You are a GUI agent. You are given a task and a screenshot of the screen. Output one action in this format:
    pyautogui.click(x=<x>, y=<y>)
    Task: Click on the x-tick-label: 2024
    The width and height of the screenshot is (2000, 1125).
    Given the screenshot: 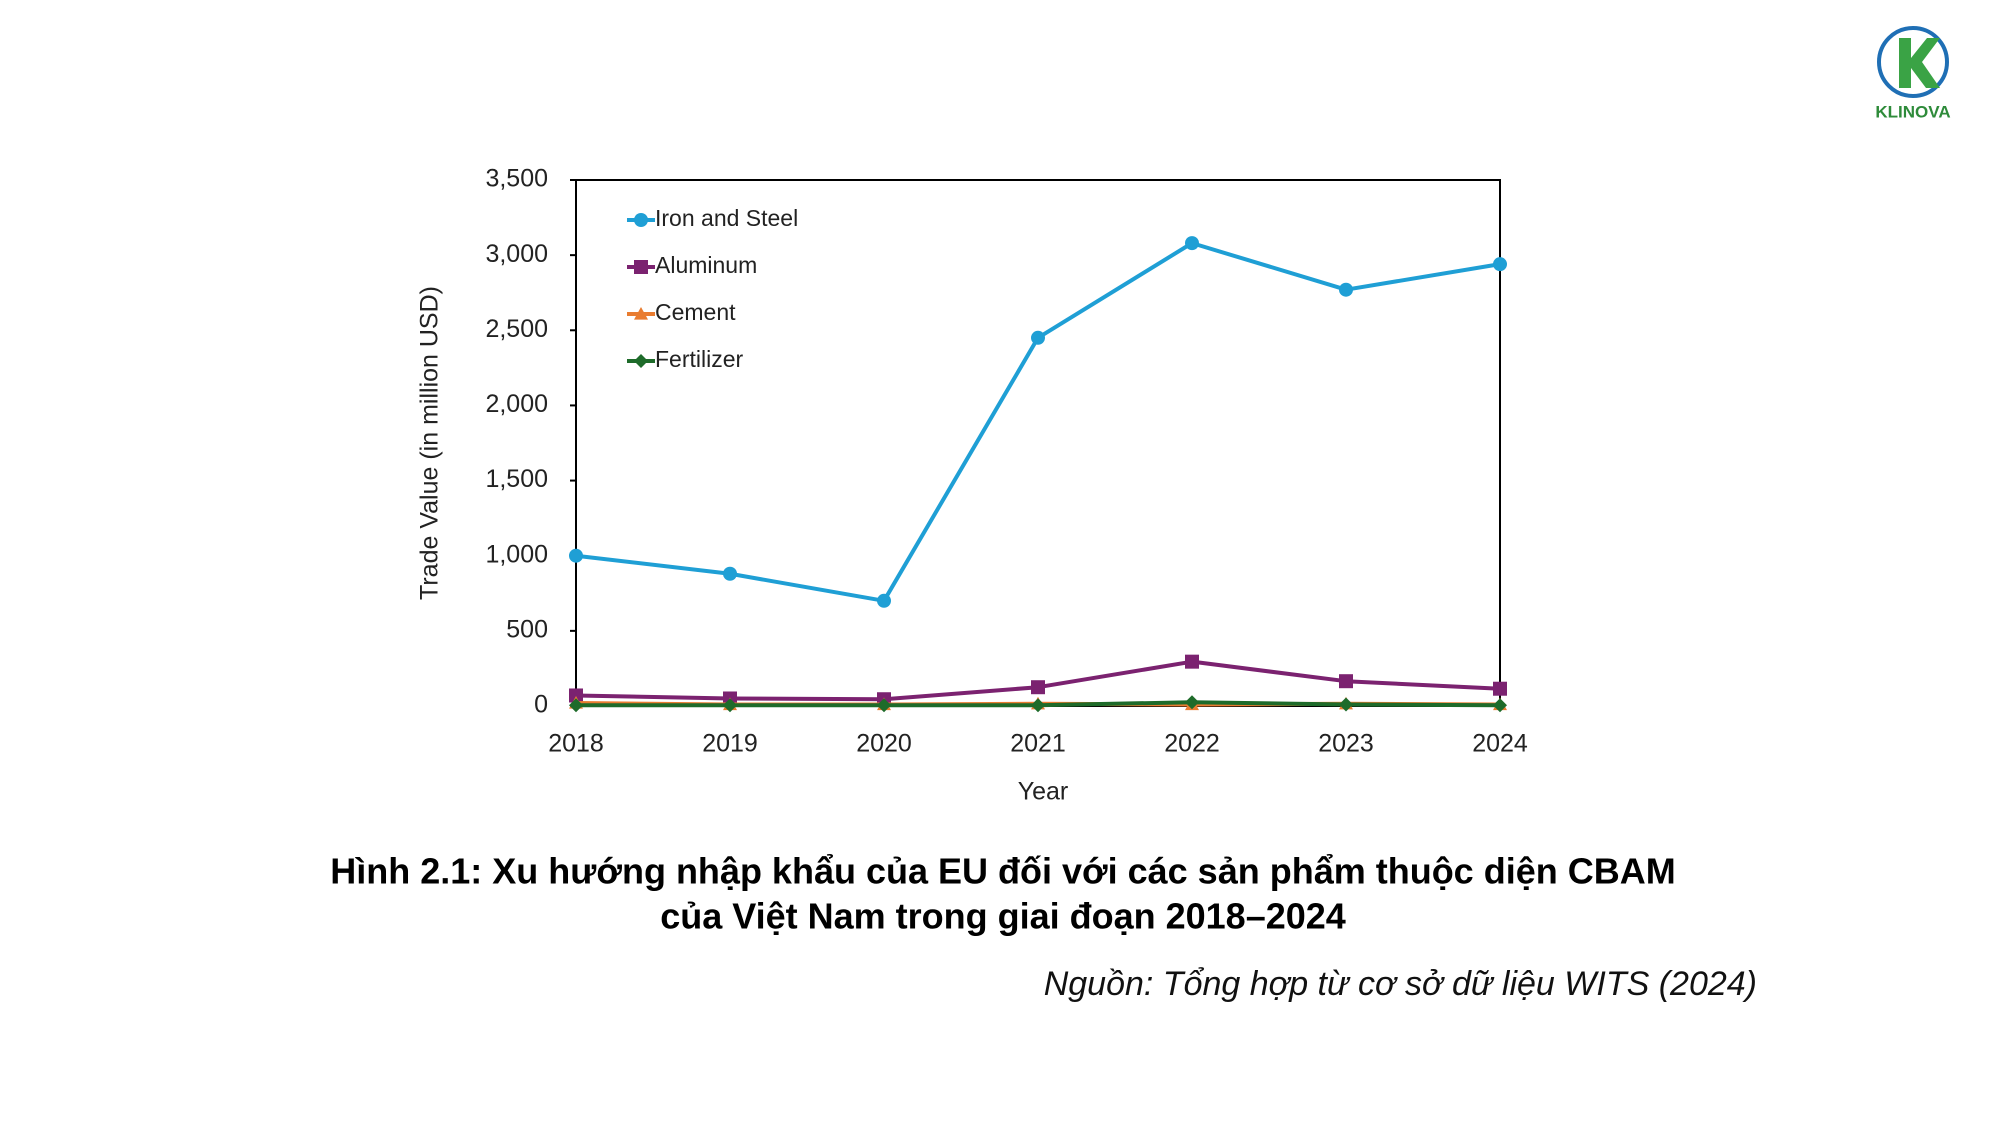 What is the action you would take?
    pyautogui.click(x=1500, y=744)
    